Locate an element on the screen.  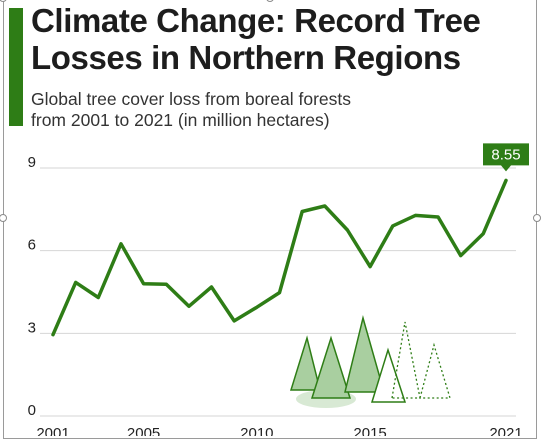
x-tick-label: 2005 is located at coordinates (143, 430).